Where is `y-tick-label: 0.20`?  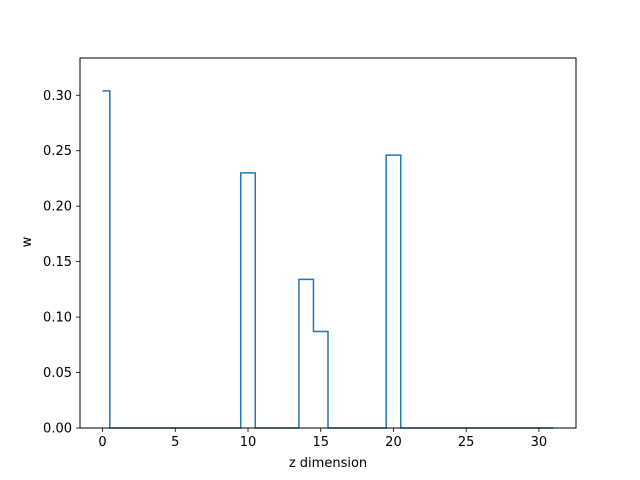
y-tick-label: 0.20 is located at coordinates (57, 207).